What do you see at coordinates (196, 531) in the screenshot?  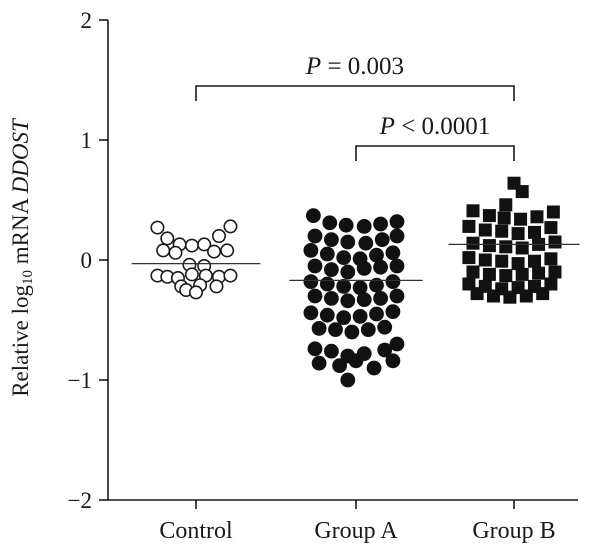 I see `x-category-label: Control` at bounding box center [196, 531].